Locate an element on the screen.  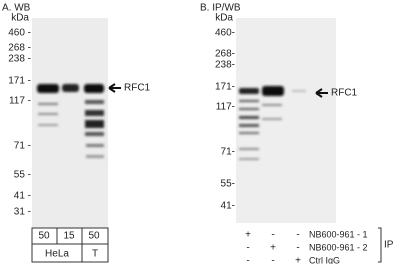
marker-label: 238 - is located at coordinates (19, 59).